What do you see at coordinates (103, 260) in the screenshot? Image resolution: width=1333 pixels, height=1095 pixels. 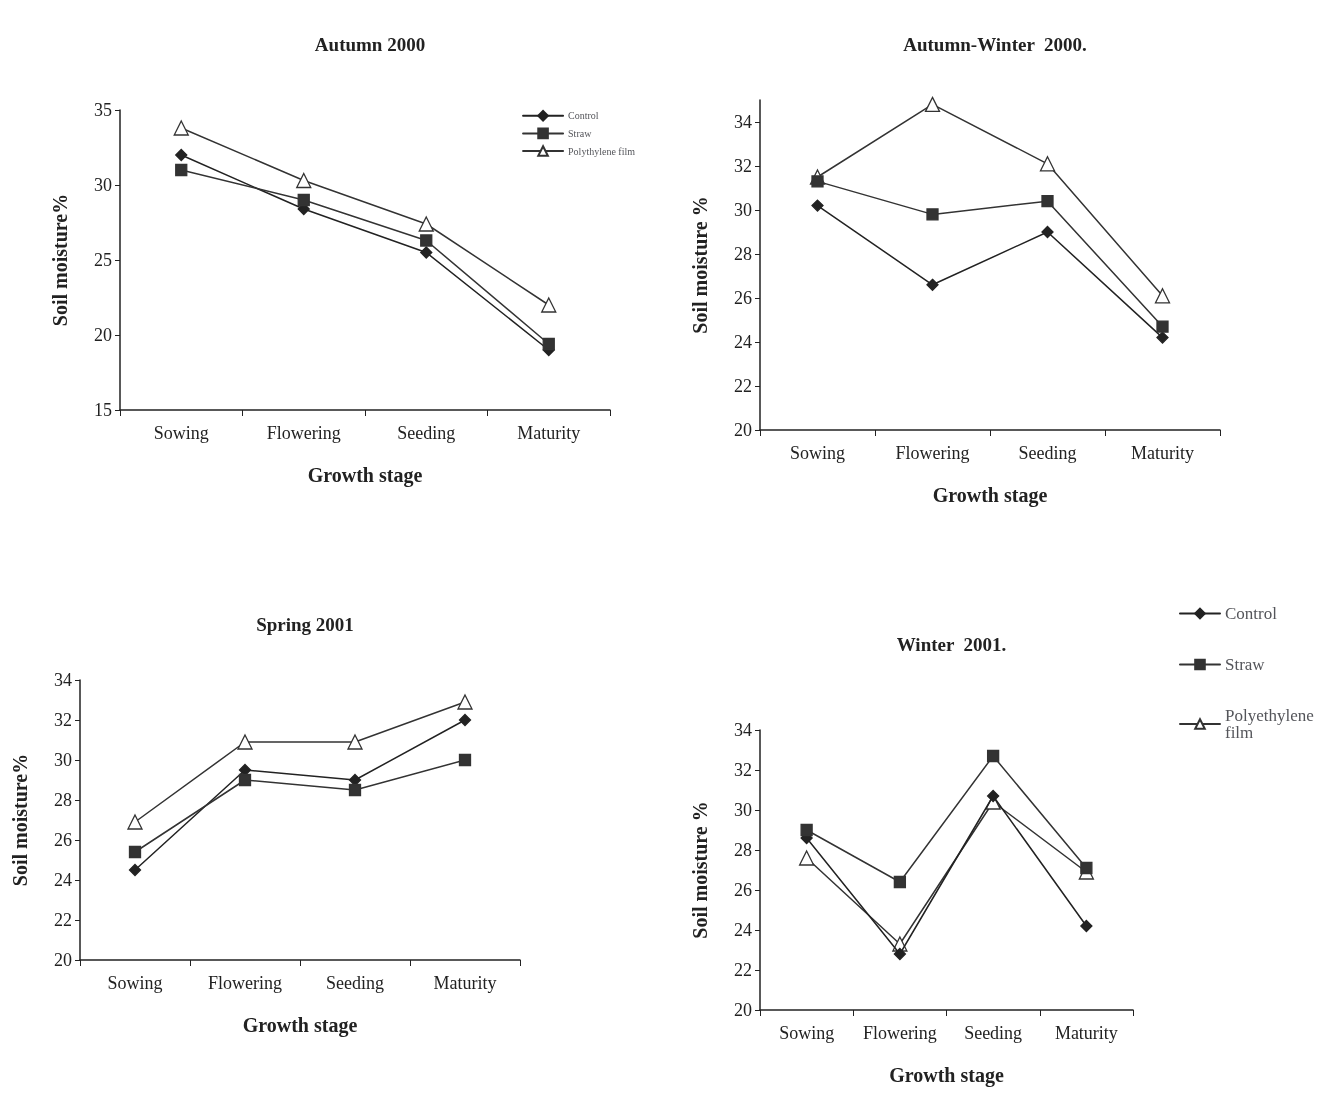 I see `y-tick-label: 25` at bounding box center [103, 260].